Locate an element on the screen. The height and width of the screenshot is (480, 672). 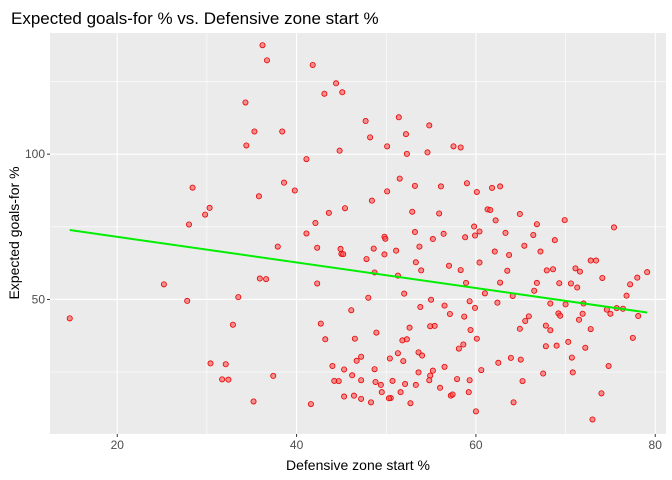
x-tick-label: 20 is located at coordinates (118, 445).